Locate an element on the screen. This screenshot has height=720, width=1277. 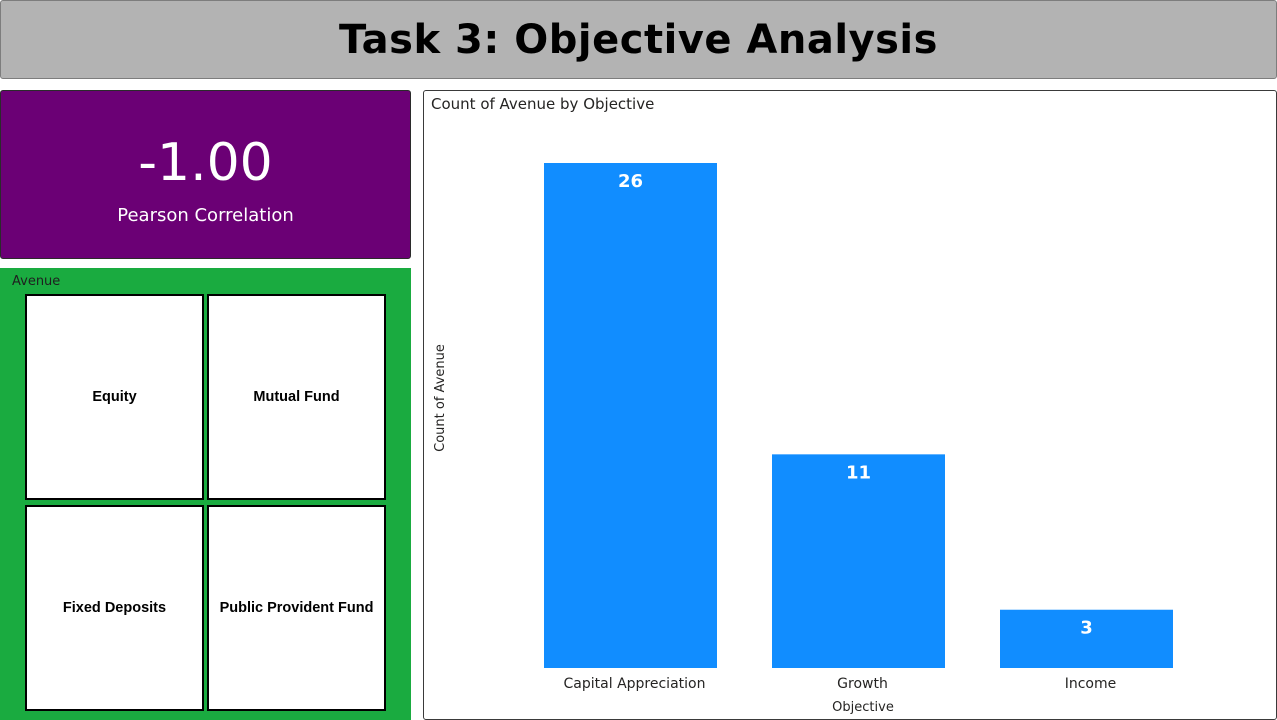
bar-income is located at coordinates (1086, 638).